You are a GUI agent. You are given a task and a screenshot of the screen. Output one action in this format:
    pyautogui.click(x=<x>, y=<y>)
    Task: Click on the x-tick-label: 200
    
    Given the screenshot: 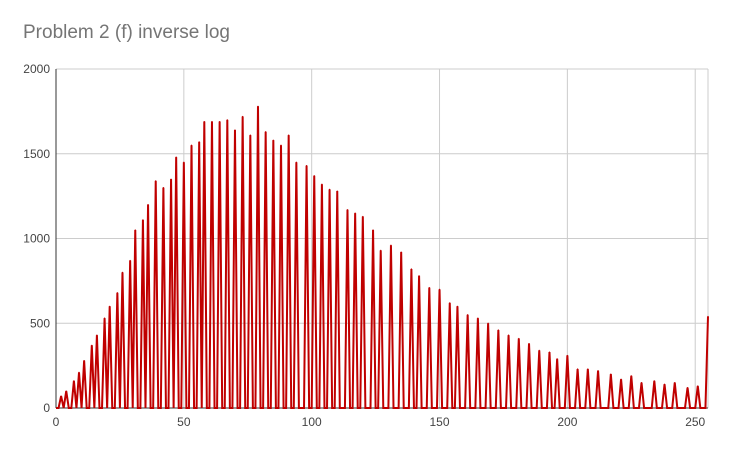 What is the action you would take?
    pyautogui.click(x=567, y=422)
    